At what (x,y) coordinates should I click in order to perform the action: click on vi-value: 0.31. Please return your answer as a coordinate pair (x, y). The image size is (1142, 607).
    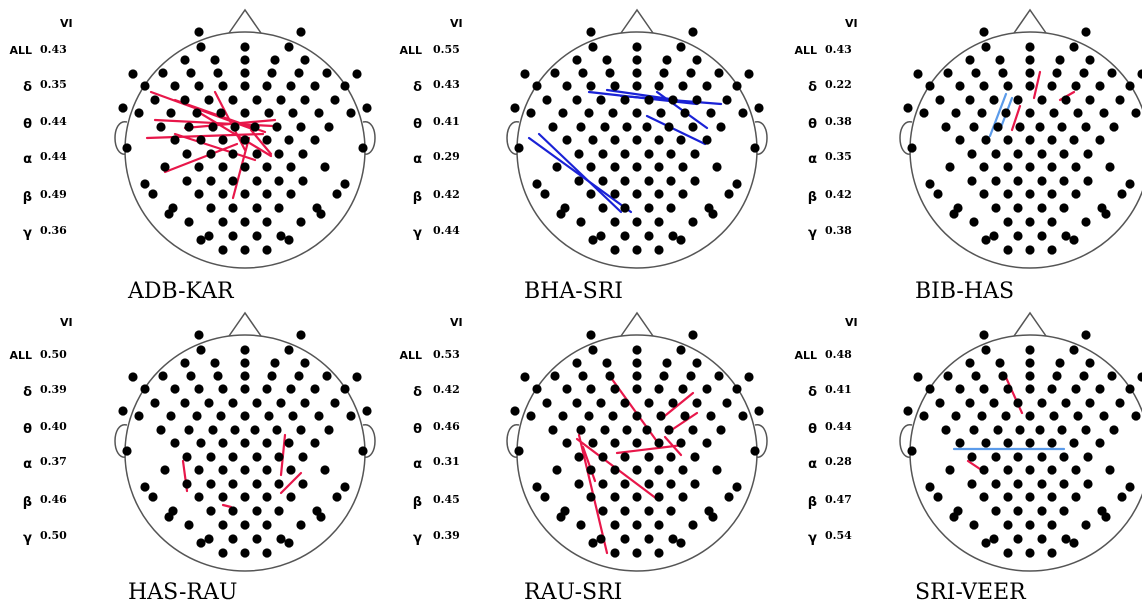
    Looking at the image, I should click on (446, 461).